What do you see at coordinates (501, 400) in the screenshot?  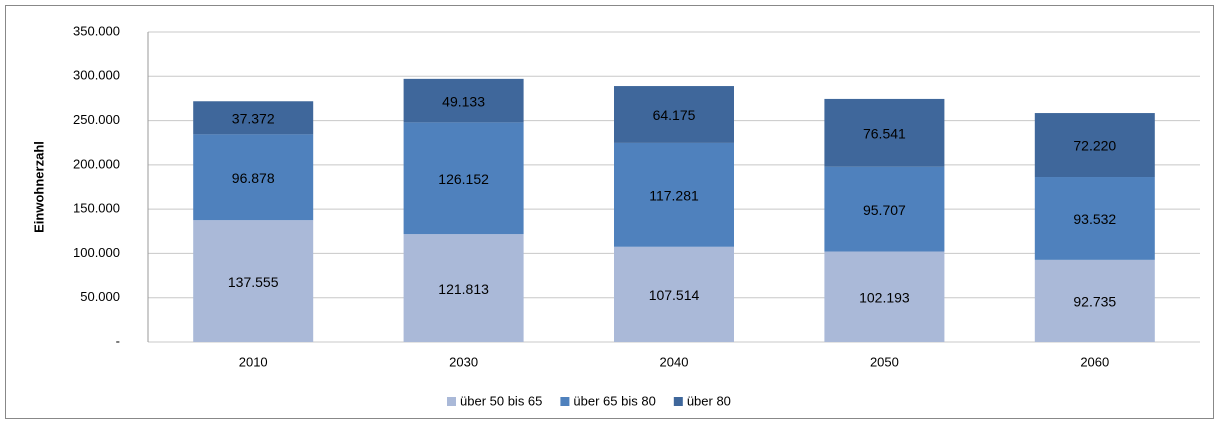 I see `legend-label: über 50 bis 65` at bounding box center [501, 400].